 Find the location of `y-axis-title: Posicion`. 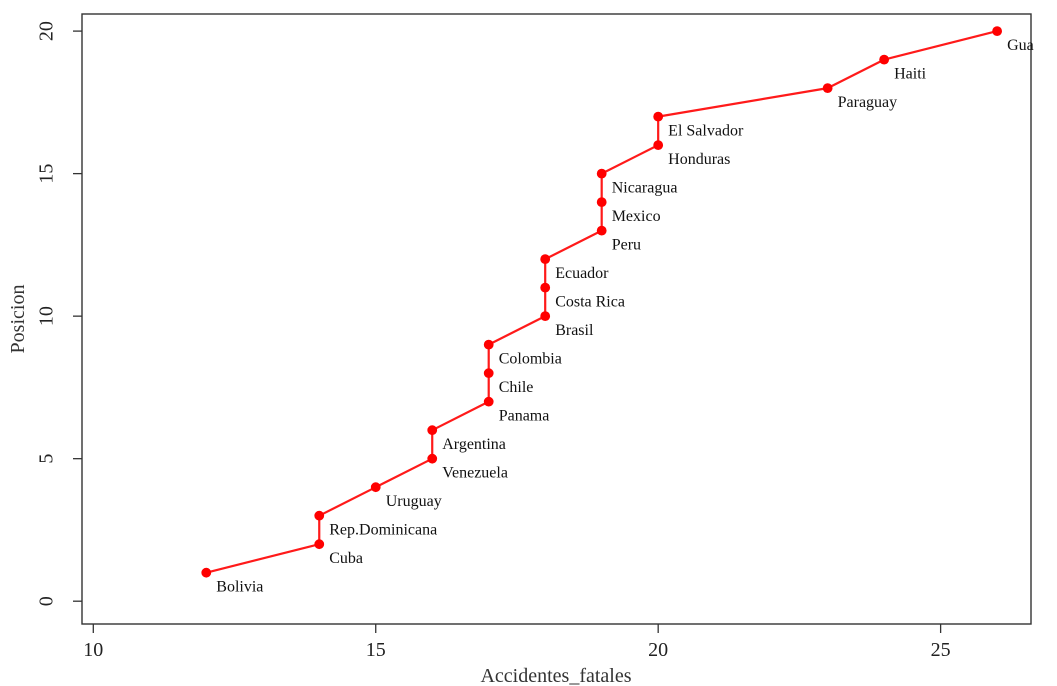

y-axis-title: Posicion is located at coordinates (18, 319).